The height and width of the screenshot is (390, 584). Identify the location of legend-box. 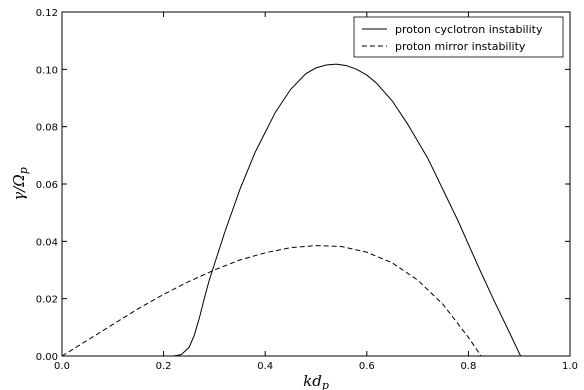
(458, 37).